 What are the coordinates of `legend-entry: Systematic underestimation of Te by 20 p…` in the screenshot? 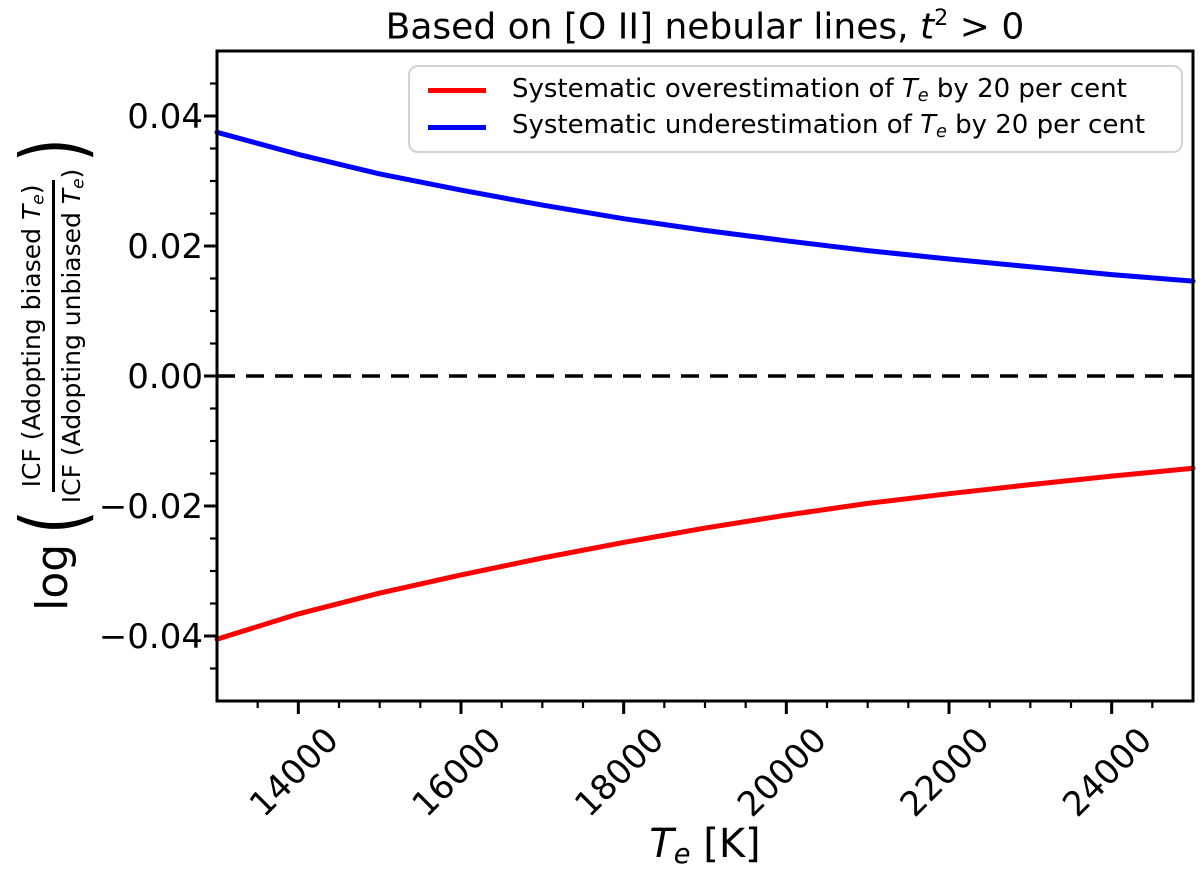 It's located at (795, 127).